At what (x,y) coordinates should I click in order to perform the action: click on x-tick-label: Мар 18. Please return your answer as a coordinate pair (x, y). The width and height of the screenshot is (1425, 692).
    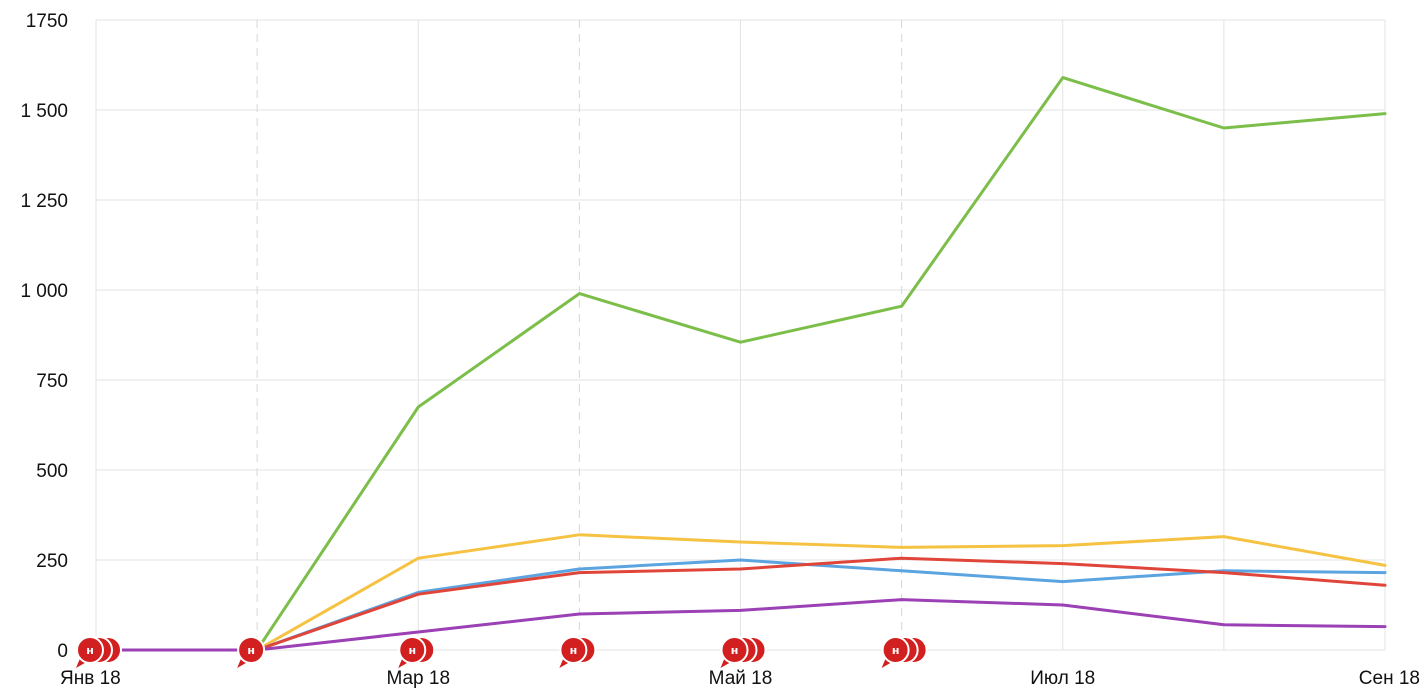
    Looking at the image, I should click on (418, 678).